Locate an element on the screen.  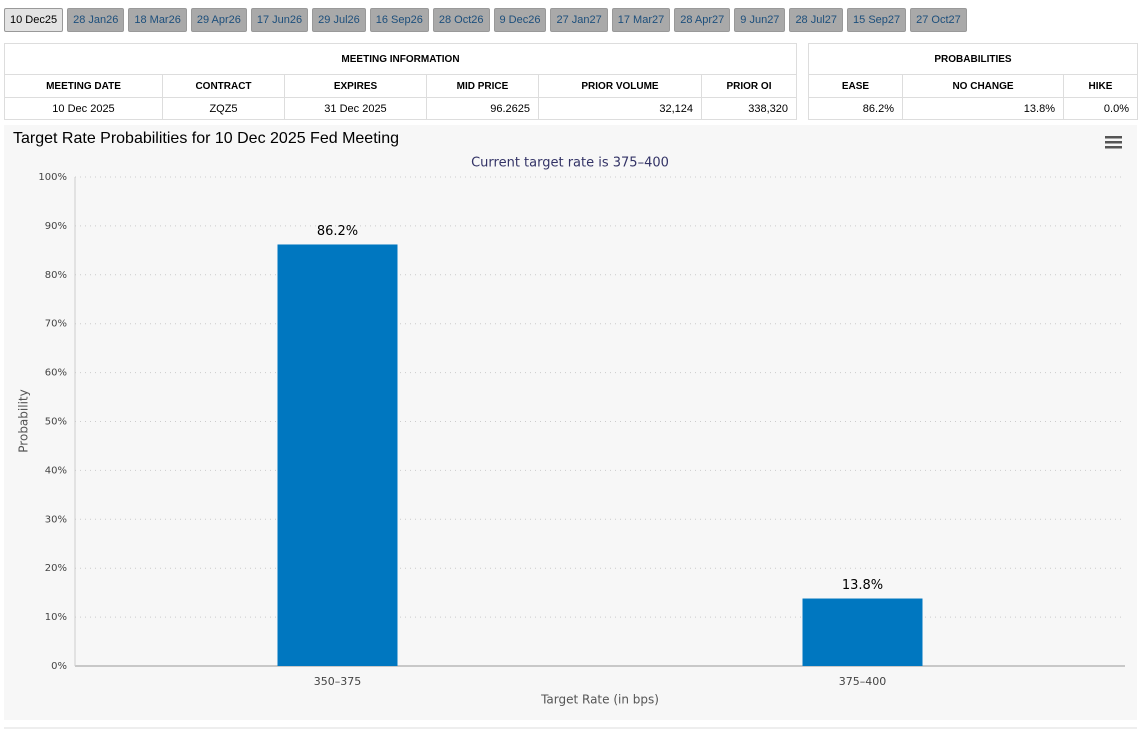
y-tick-label: 40% is located at coordinates (56, 470).